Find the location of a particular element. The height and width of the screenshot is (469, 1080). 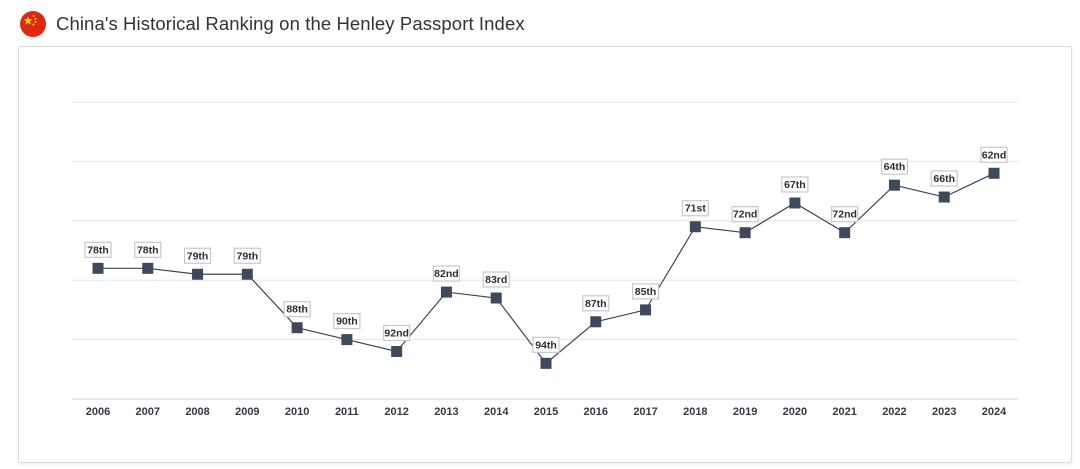

data-label-text: 67th is located at coordinates (795, 185).